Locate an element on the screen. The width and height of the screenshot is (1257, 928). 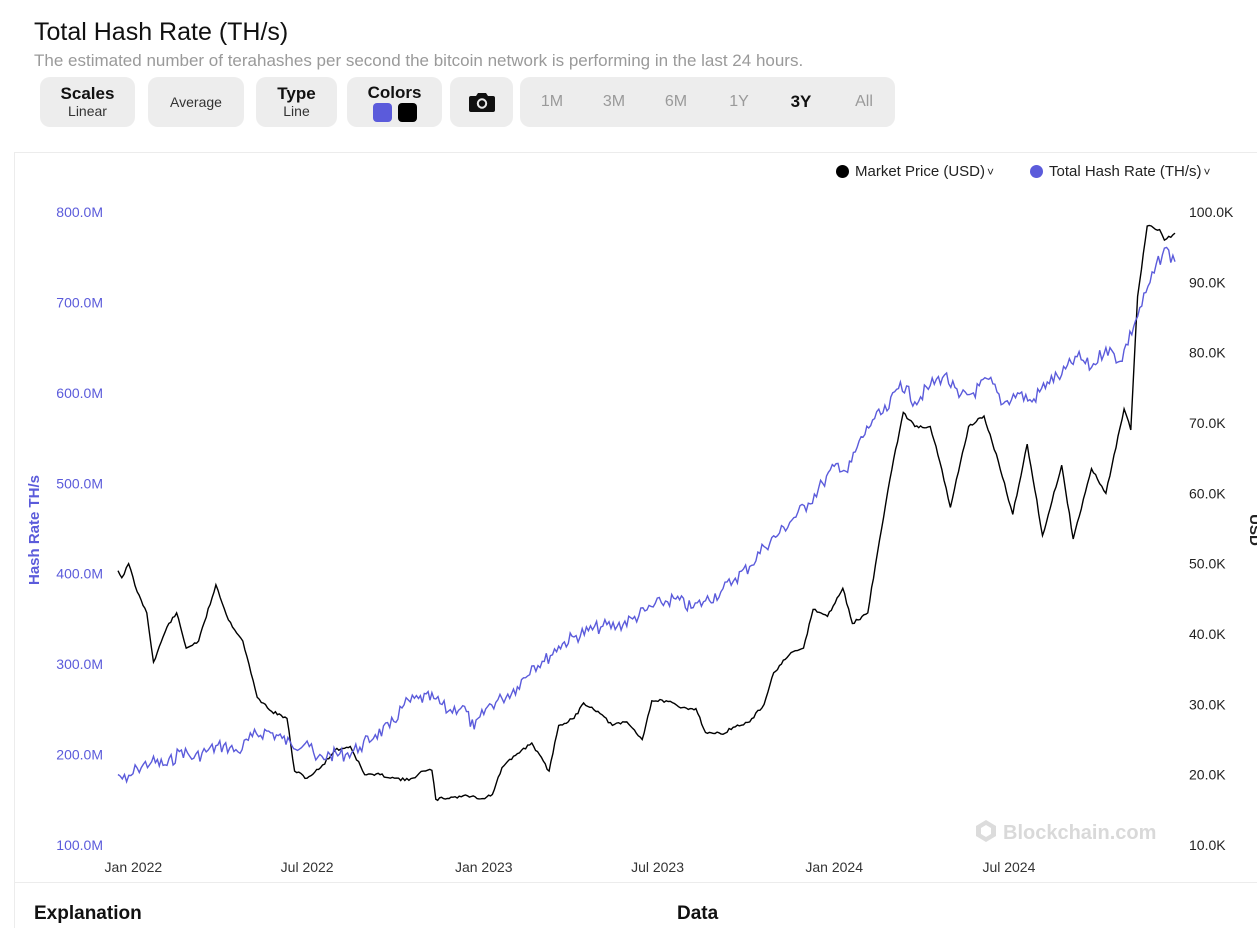
y-tick-left: 600.0M is located at coordinates (79, 393).